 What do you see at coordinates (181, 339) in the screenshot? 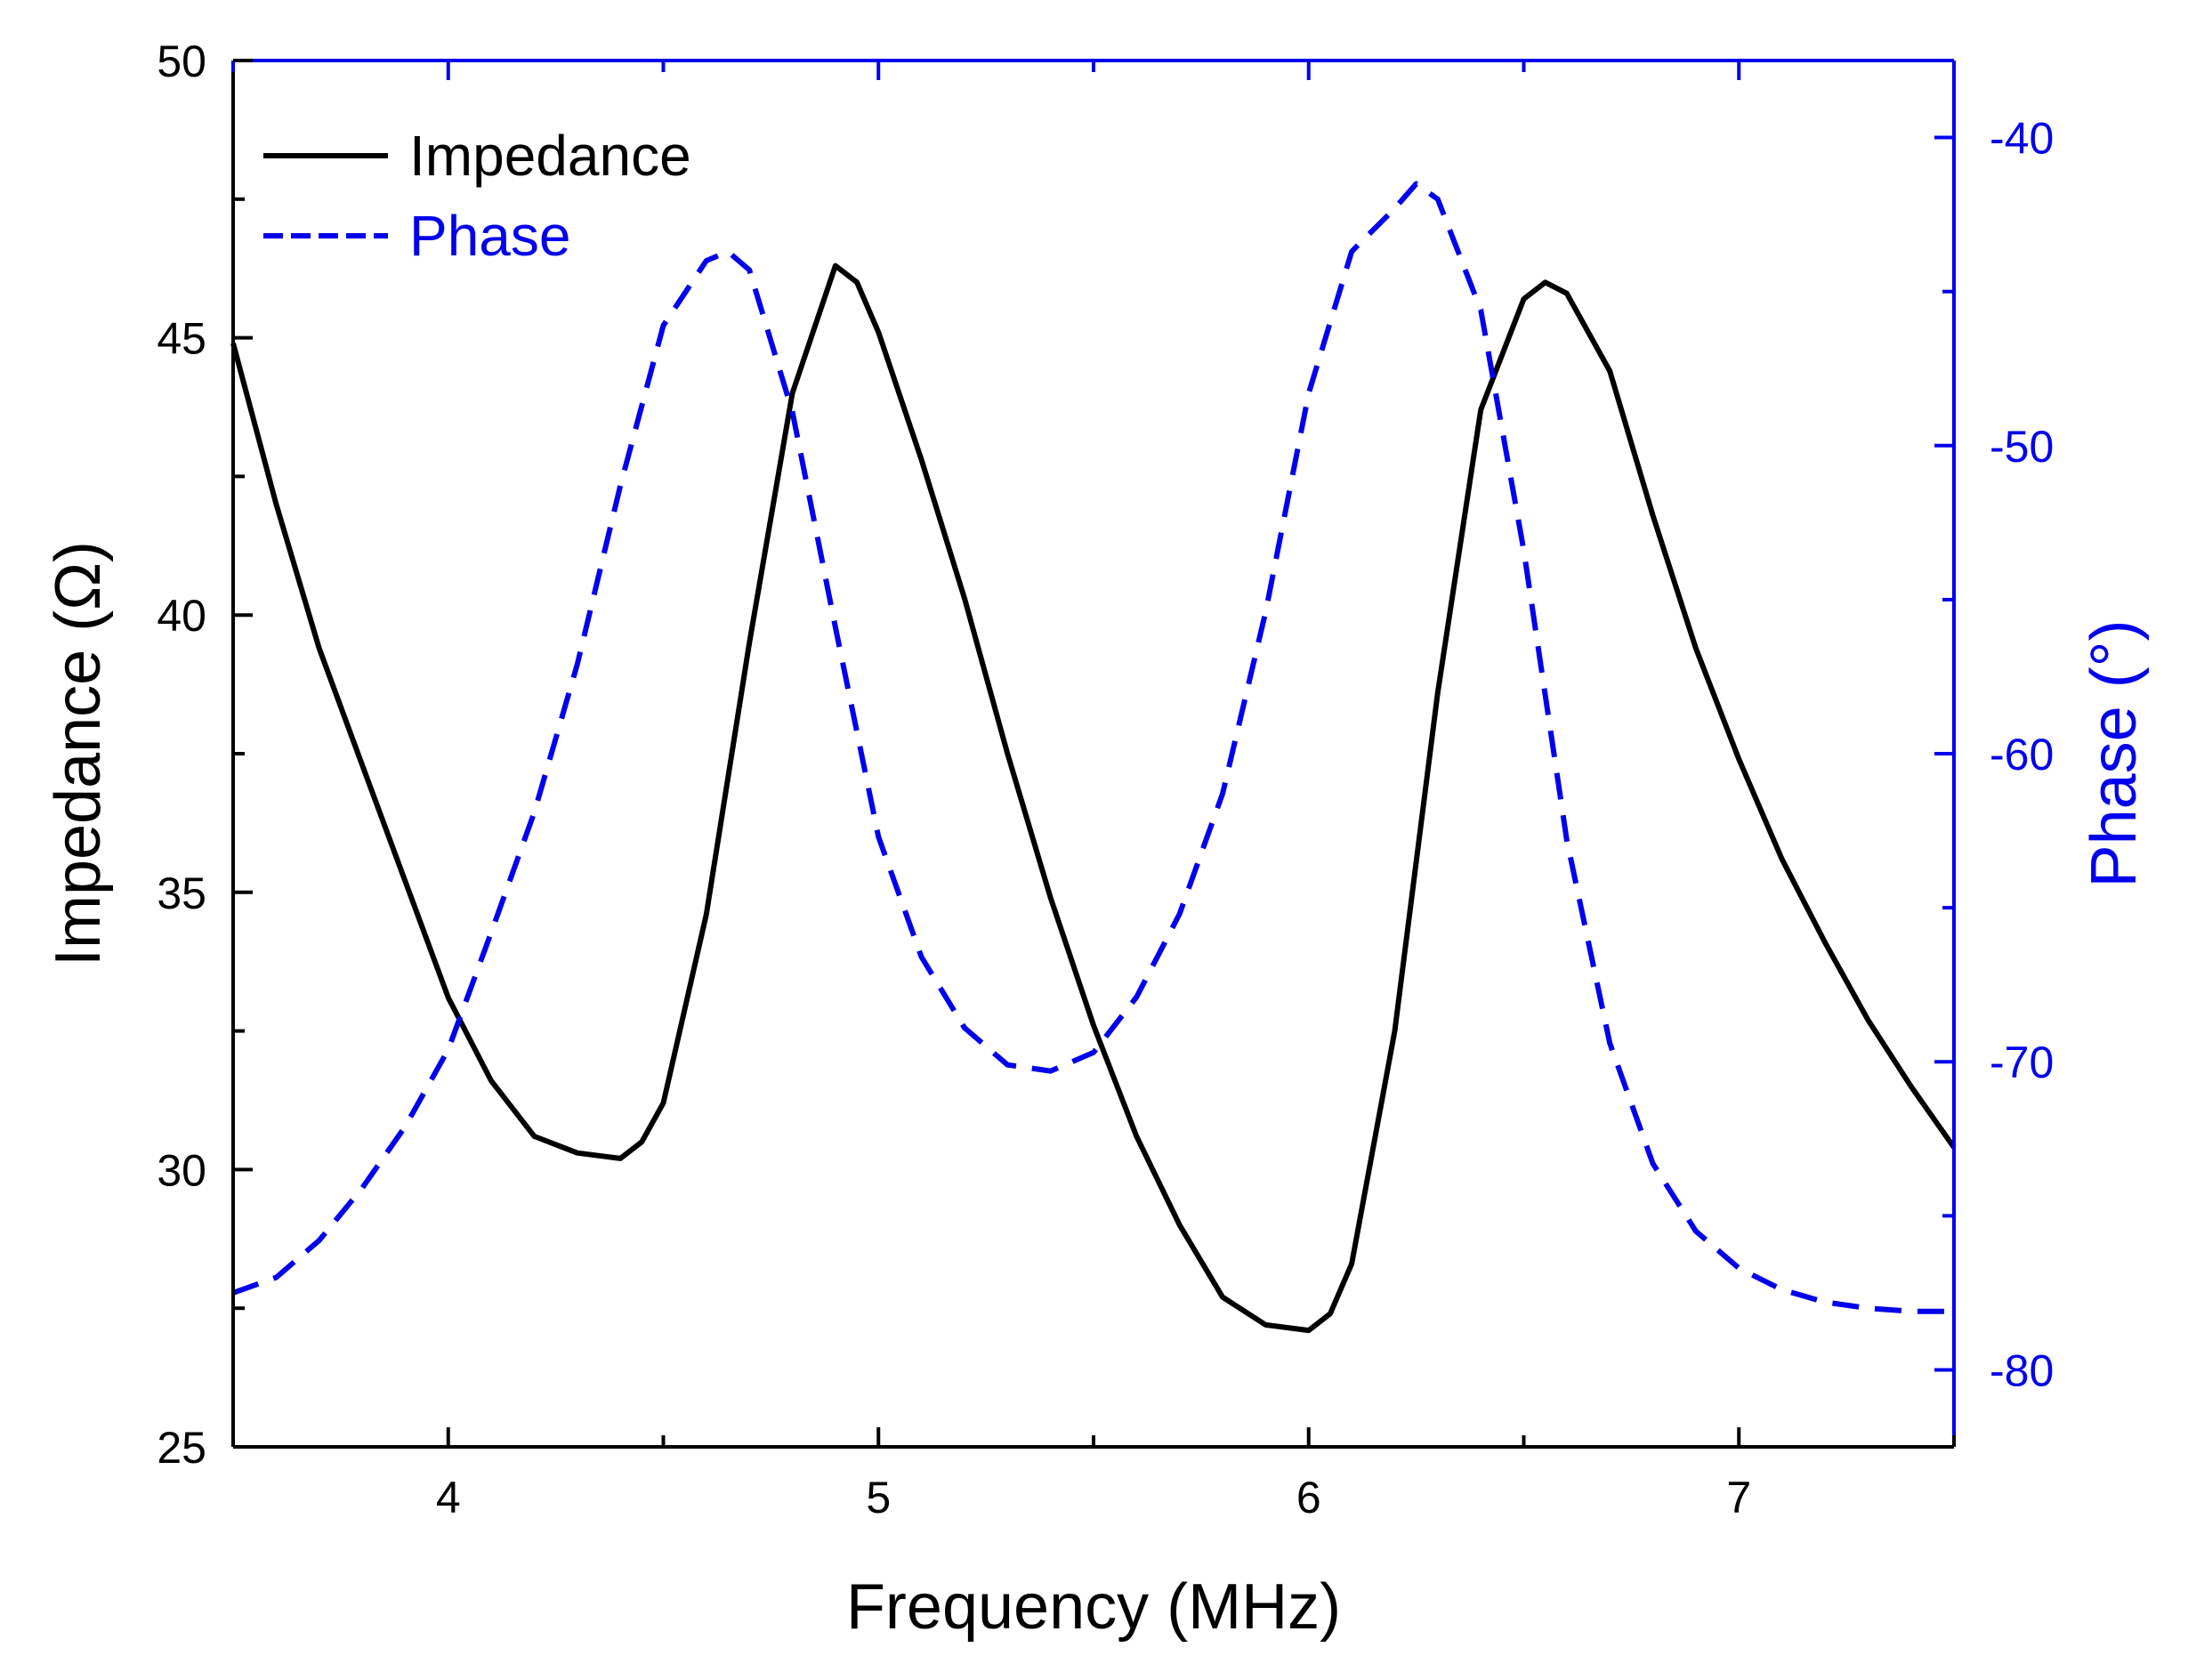
I see `y-tick-label: 45` at bounding box center [181, 339].